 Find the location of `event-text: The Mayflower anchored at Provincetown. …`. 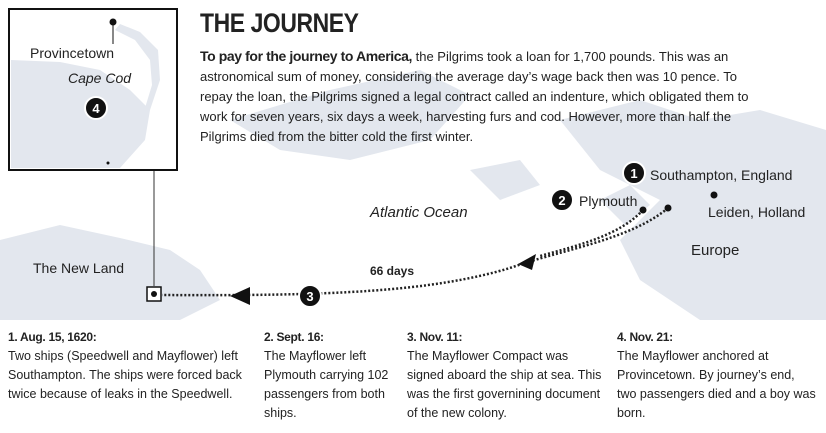

event-text: The Mayflower anchored at Provincetown. … is located at coordinates (716, 384).